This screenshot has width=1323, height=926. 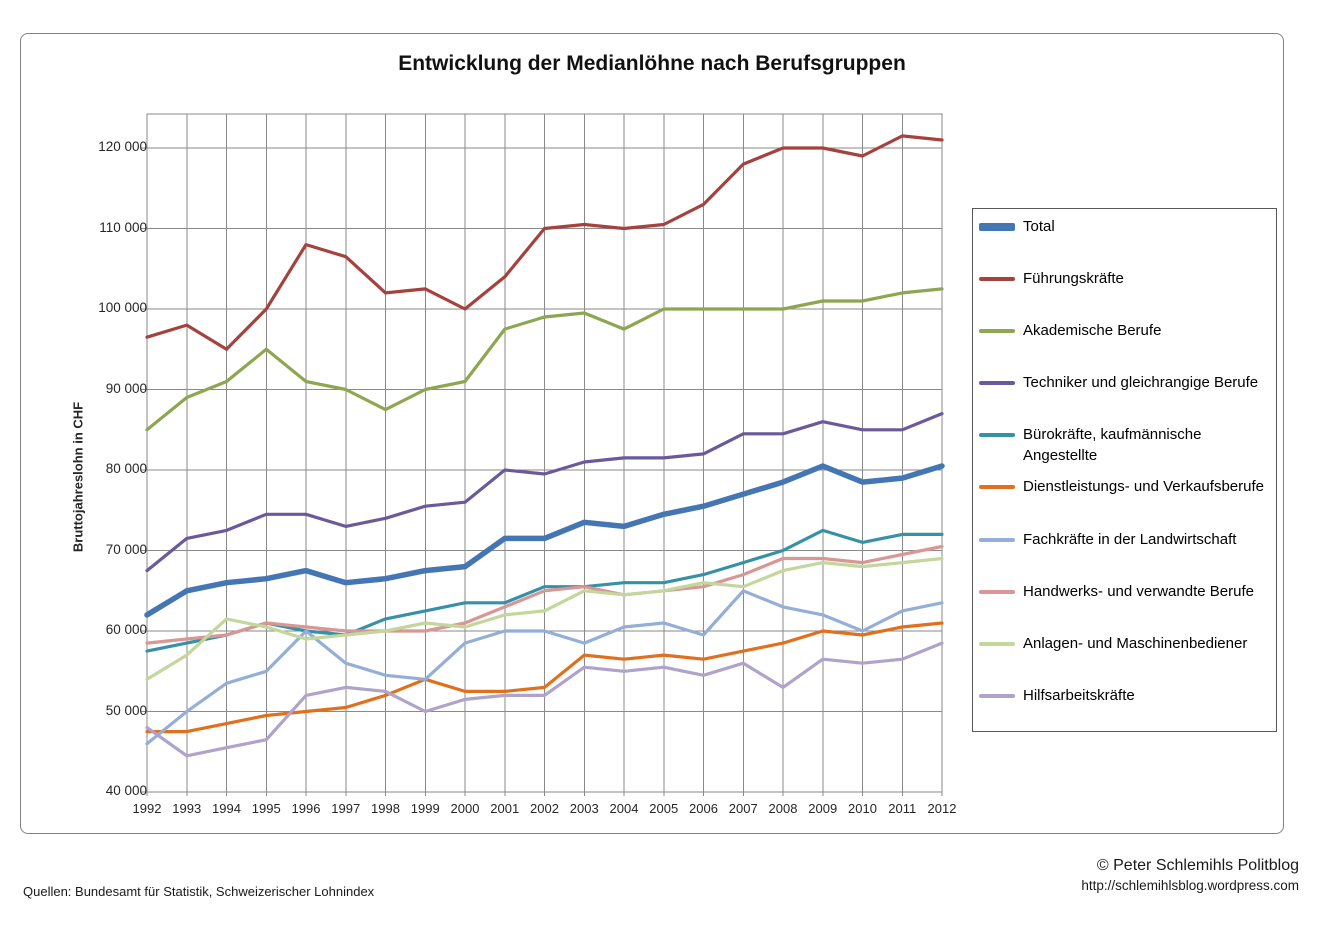 What do you see at coordinates (346, 808) in the screenshot?
I see `x-tick-label: 1997` at bounding box center [346, 808].